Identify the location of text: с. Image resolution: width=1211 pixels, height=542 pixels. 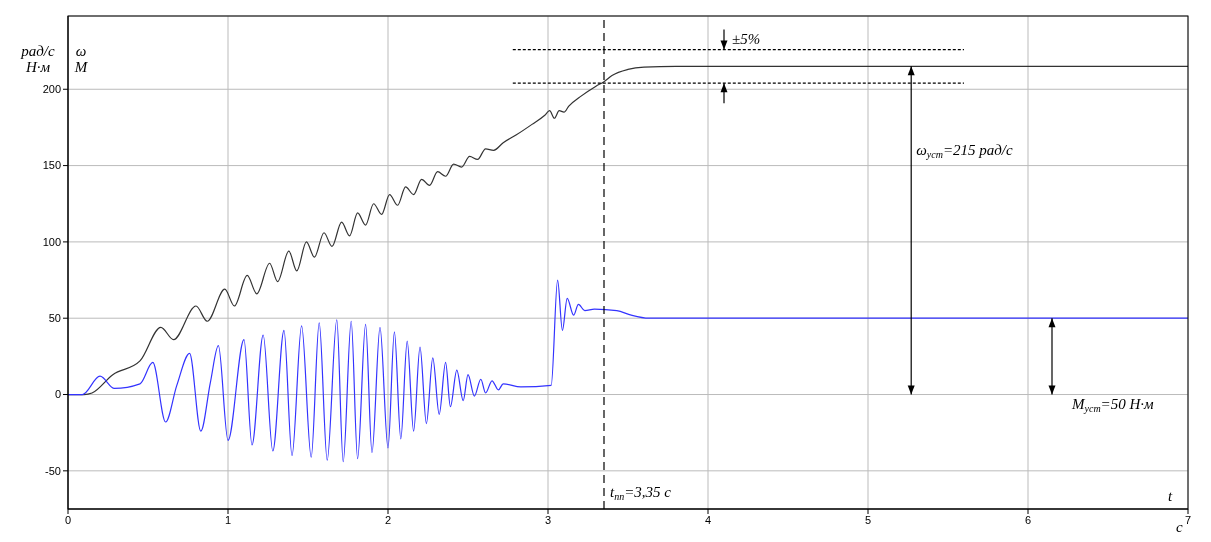
(1179, 527).